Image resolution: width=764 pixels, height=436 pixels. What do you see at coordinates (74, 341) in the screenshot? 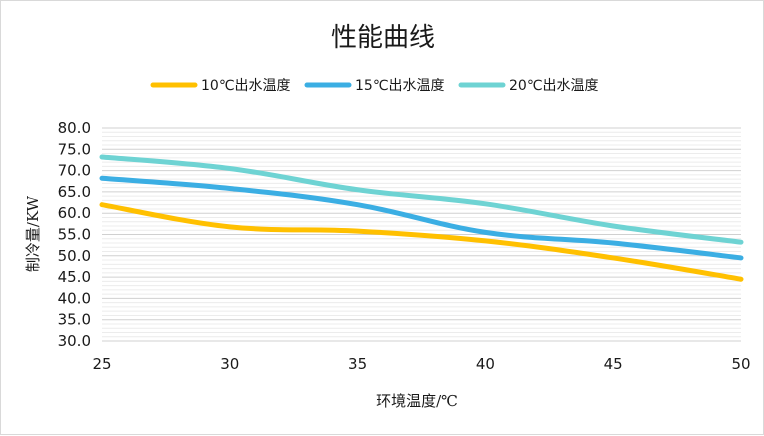
I see `y-tick-label: 30.0` at bounding box center [74, 341].